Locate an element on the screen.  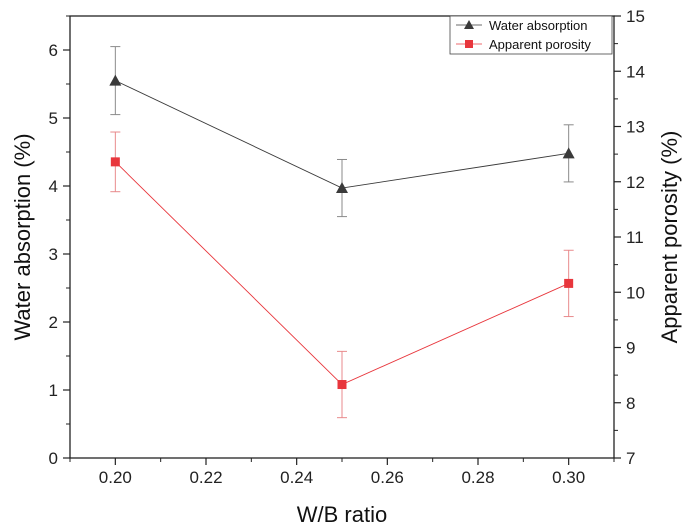
left-y-tick-label: 3 is located at coordinates (53, 254).